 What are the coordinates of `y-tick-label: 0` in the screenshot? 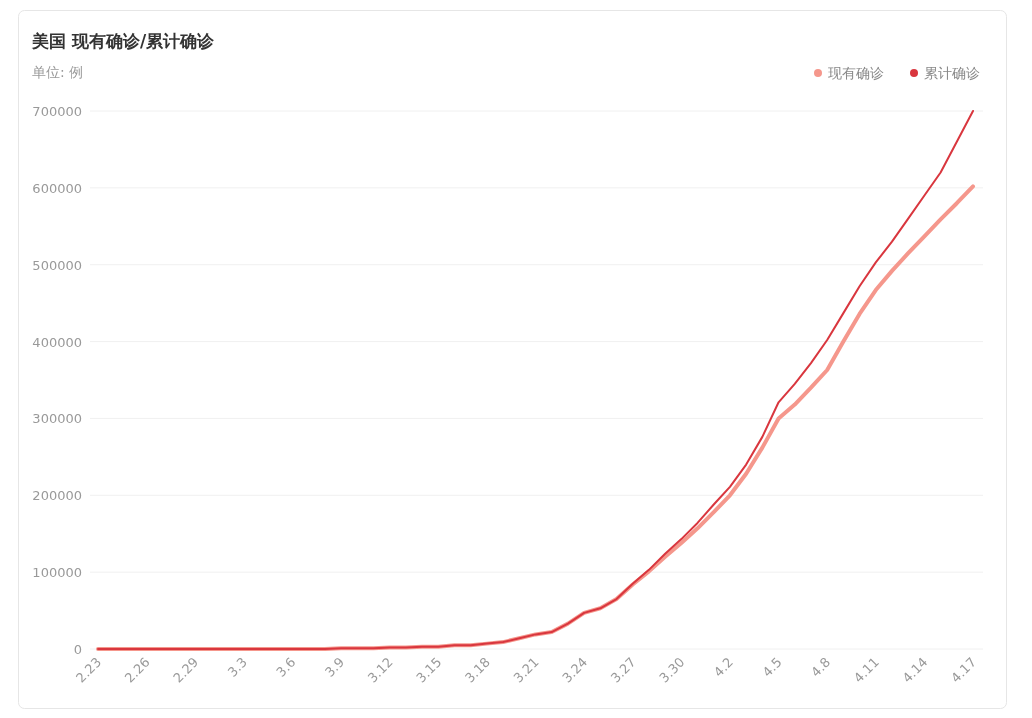 It's located at (77, 649).